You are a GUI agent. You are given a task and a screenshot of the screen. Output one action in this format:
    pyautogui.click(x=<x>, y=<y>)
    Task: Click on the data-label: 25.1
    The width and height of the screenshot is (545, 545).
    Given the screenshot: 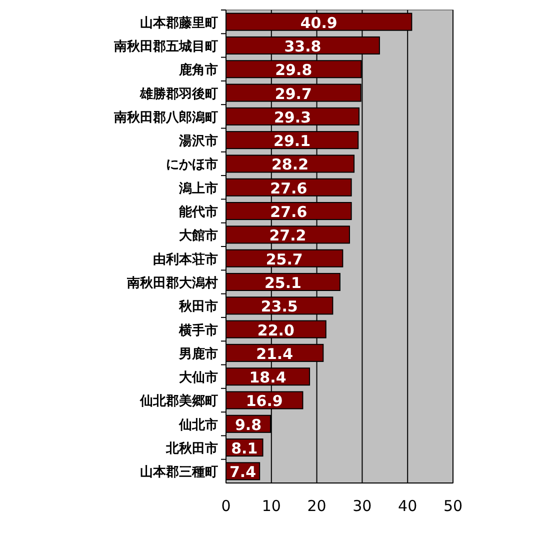 What is the action you would take?
    pyautogui.click(x=283, y=283)
    